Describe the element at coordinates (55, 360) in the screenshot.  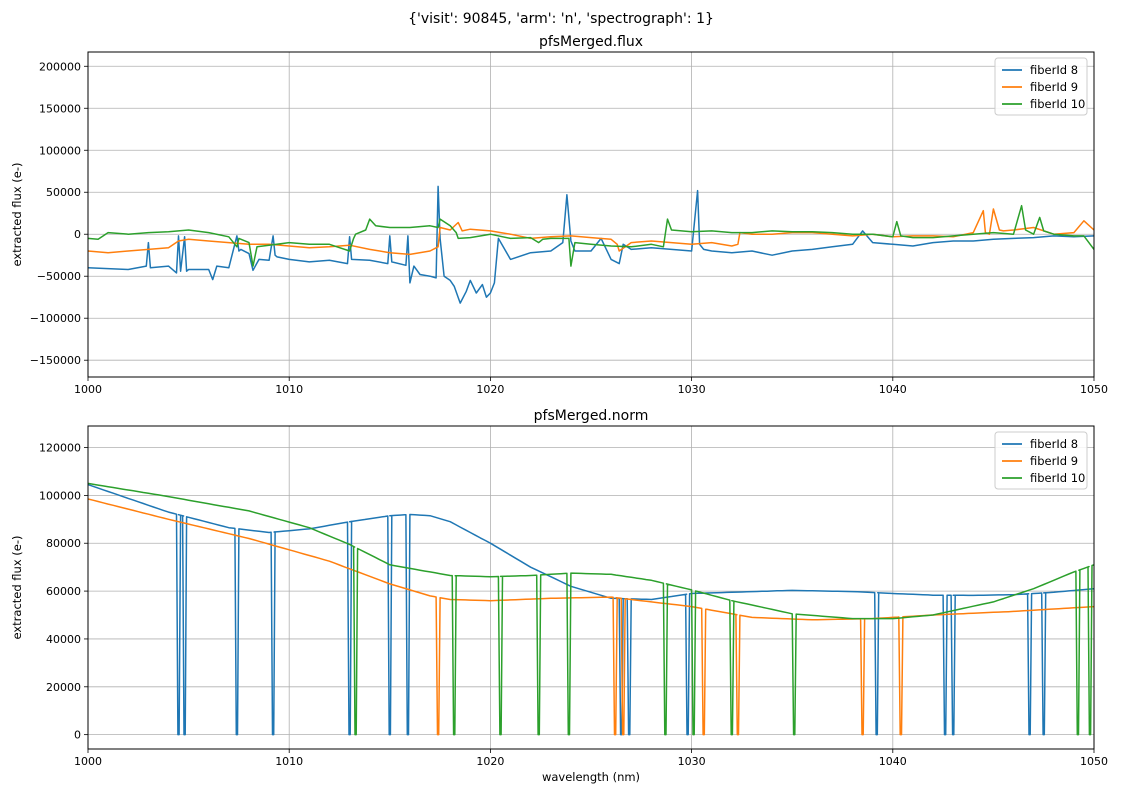
I see `flux-ytick-label: −150000` at that location.